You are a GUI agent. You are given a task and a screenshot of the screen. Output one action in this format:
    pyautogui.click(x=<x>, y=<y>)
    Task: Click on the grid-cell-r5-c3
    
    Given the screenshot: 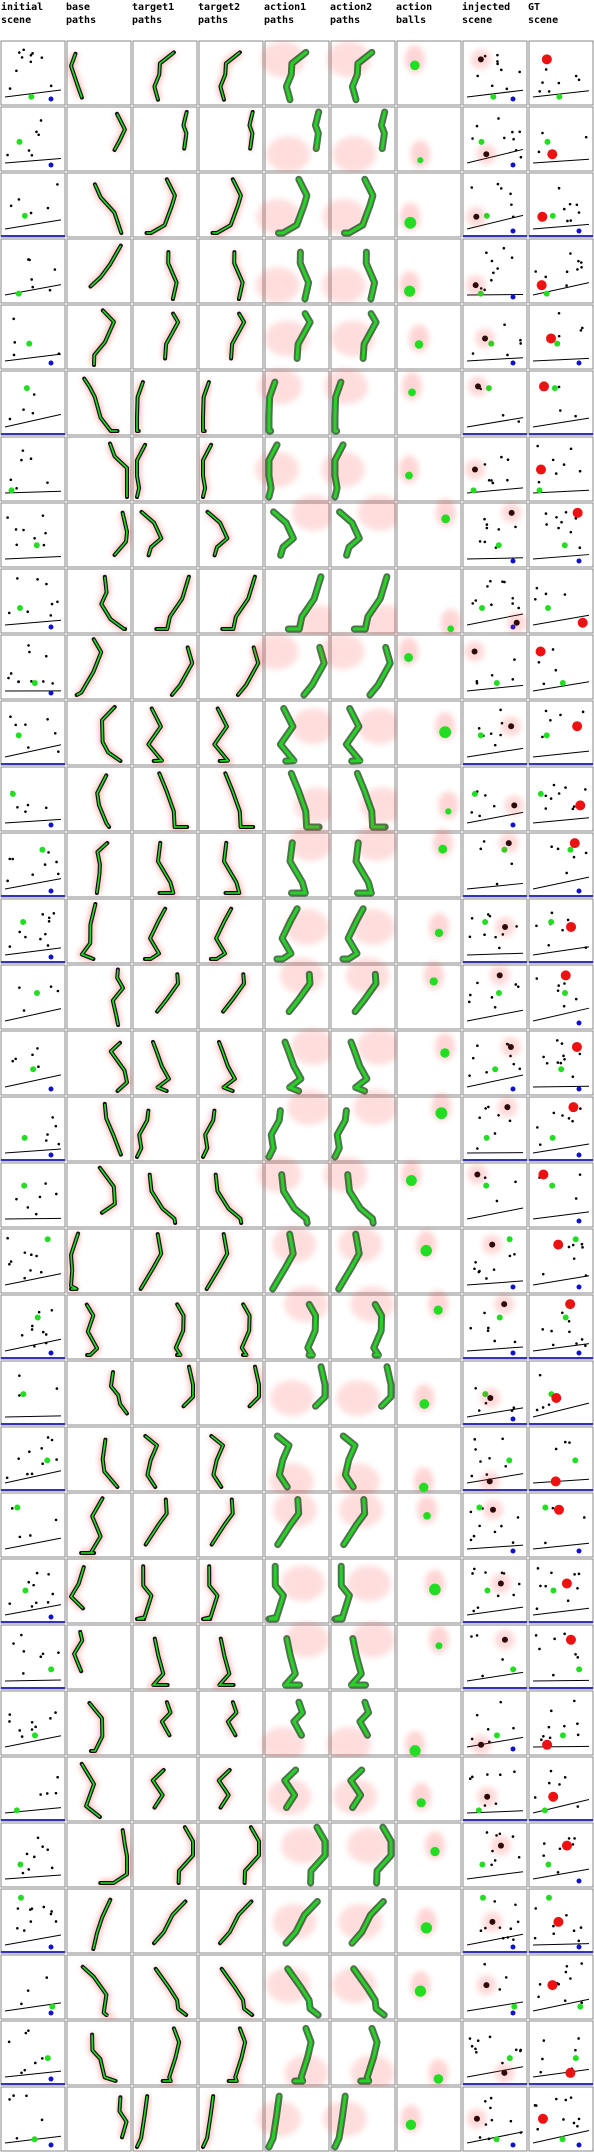 What is the action you would take?
    pyautogui.click(x=165, y=337)
    